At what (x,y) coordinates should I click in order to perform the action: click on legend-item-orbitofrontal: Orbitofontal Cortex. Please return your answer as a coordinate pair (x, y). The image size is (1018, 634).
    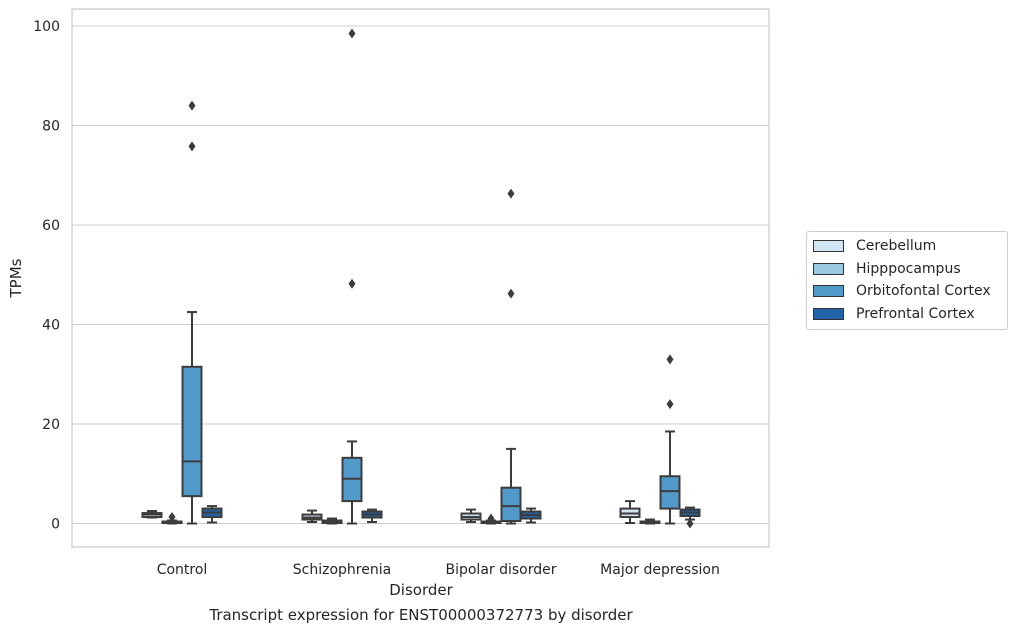
    Looking at the image, I should click on (907, 291).